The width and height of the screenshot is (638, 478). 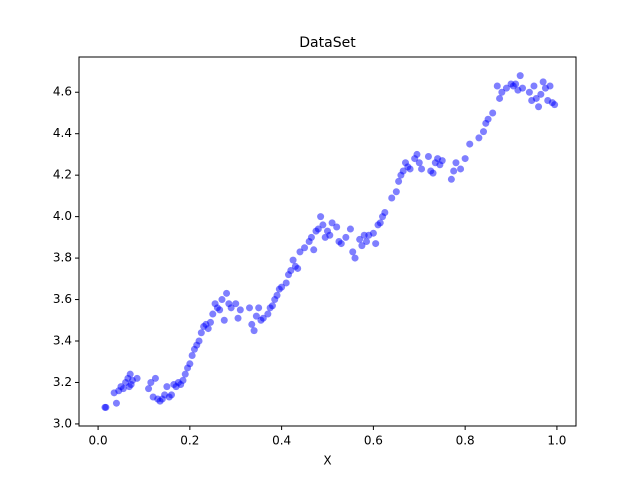 What do you see at coordinates (189, 441) in the screenshot?
I see `x-tick-label: 0.2` at bounding box center [189, 441].